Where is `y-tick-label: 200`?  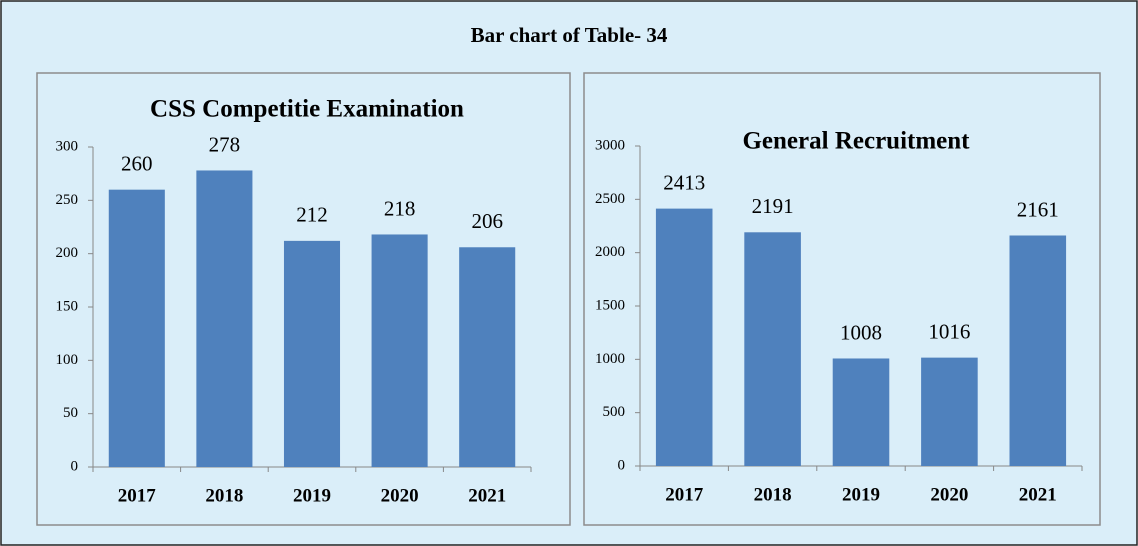 y-tick-label: 200 is located at coordinates (67, 253).